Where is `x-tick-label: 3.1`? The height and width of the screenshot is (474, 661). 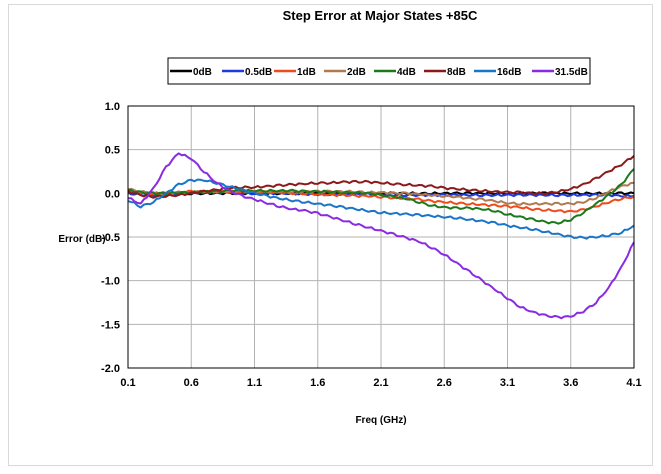
x-tick-label: 3.1 is located at coordinates (507, 383).